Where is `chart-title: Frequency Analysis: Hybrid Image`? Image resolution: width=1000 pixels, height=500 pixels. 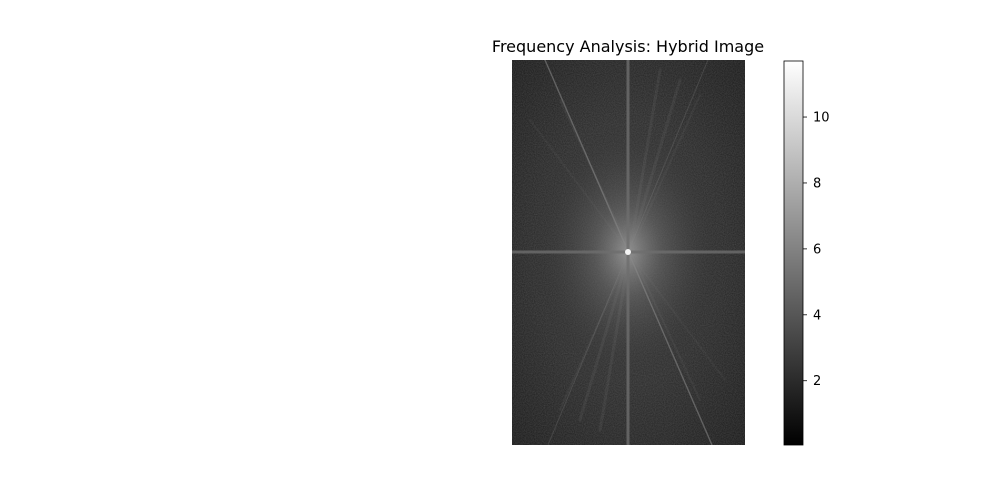
chart-title: Frequency Analysis: Hybrid Image is located at coordinates (628, 46).